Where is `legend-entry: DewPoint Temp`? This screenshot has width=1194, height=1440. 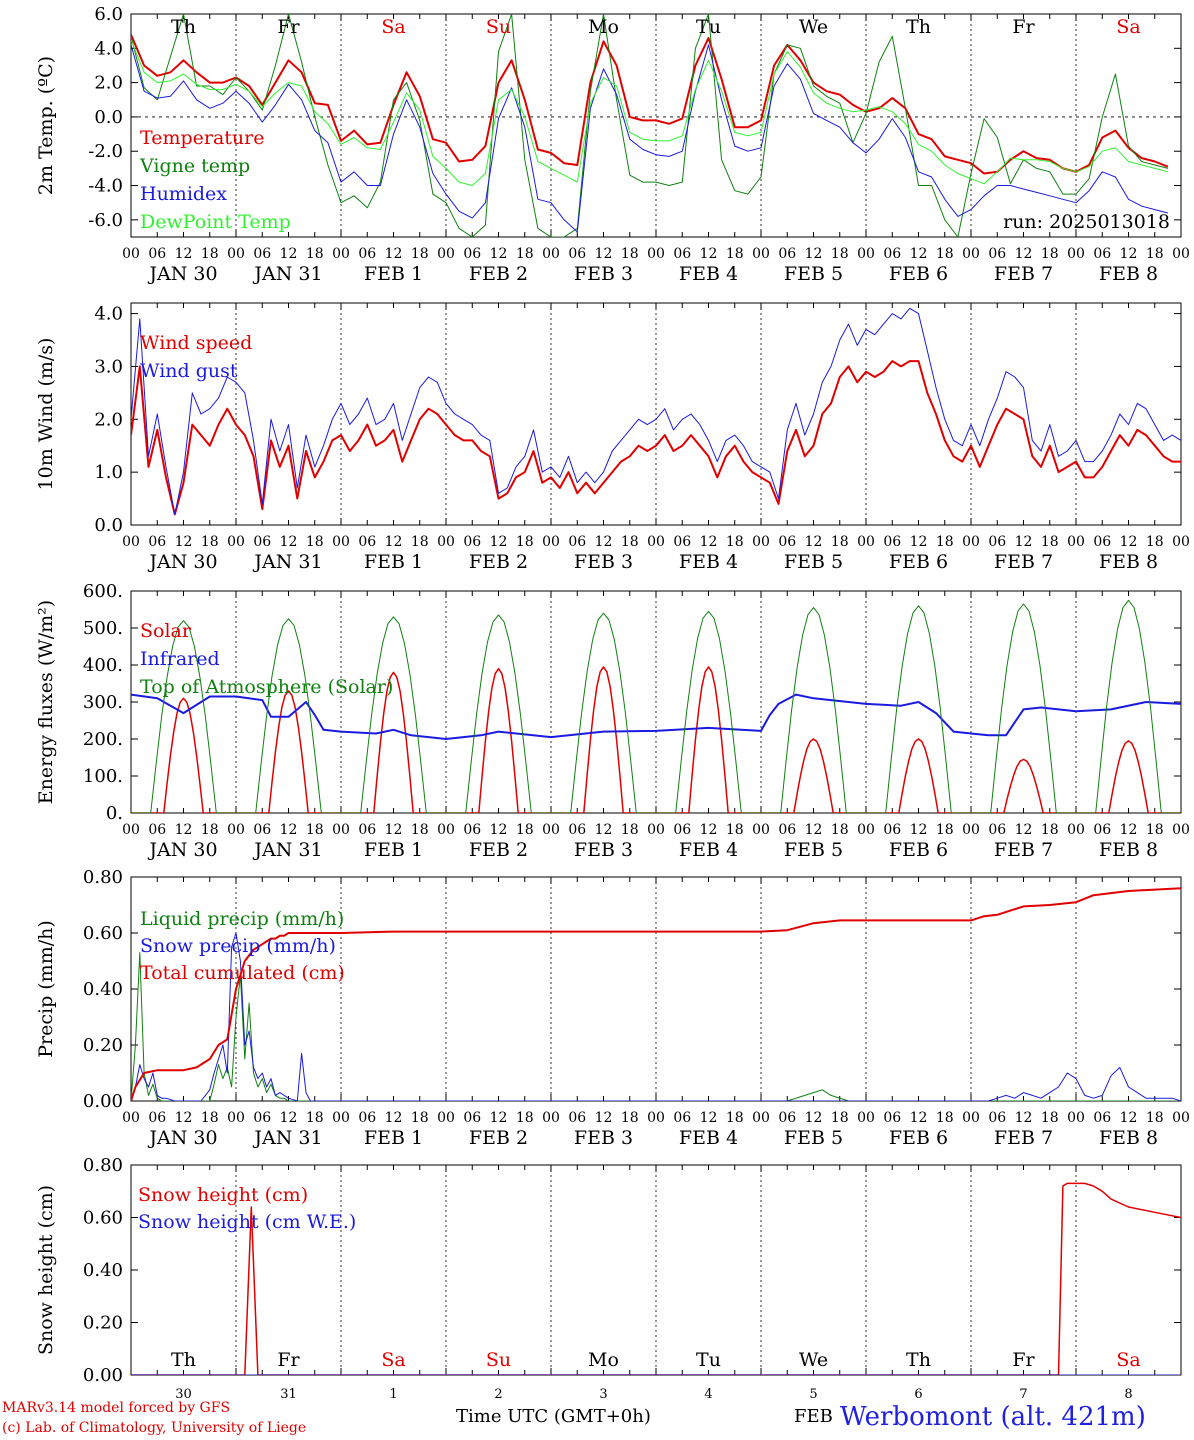
legend-entry: DewPoint Temp is located at coordinates (215, 222).